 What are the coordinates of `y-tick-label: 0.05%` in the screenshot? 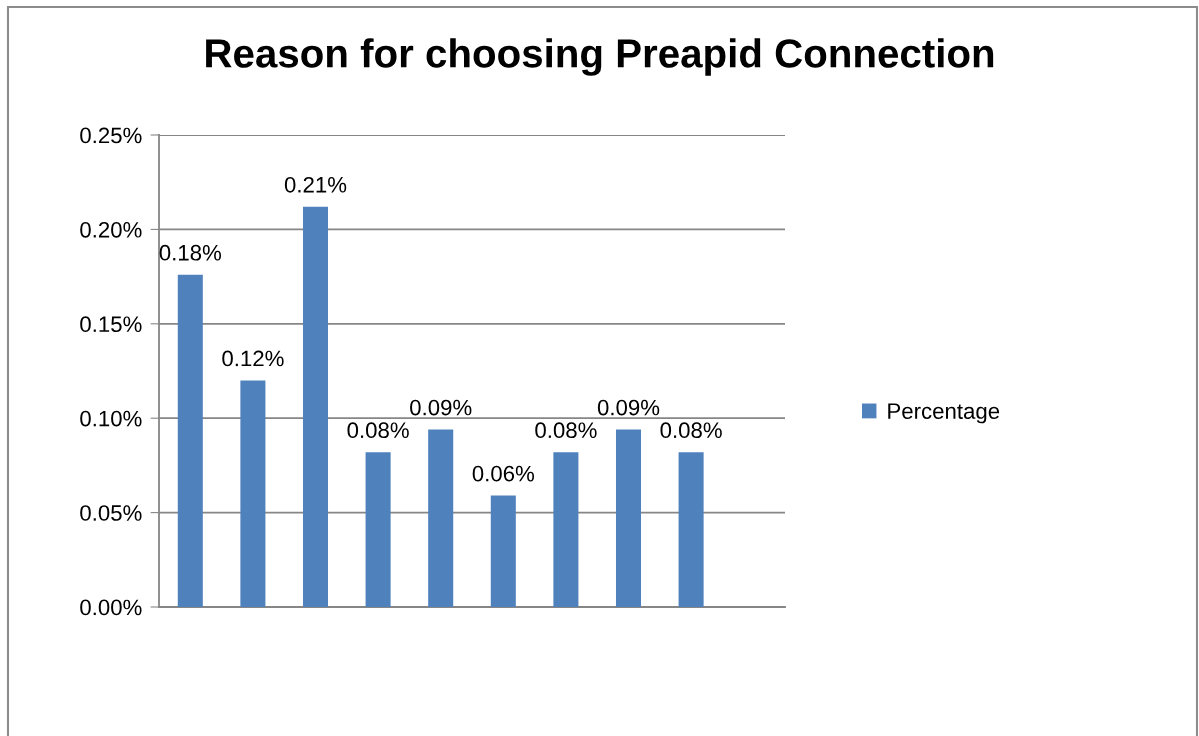 It's located at (111, 513).